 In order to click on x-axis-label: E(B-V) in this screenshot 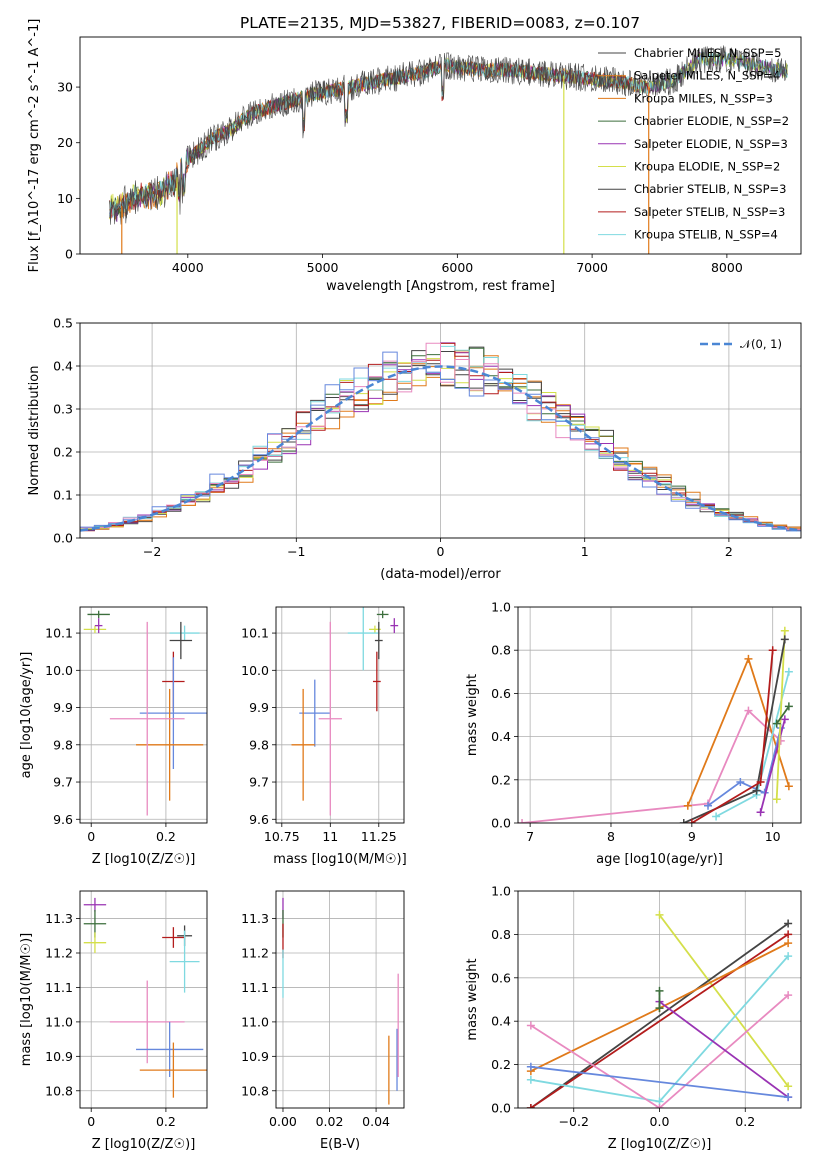, I will do `click(340, 1144)`.